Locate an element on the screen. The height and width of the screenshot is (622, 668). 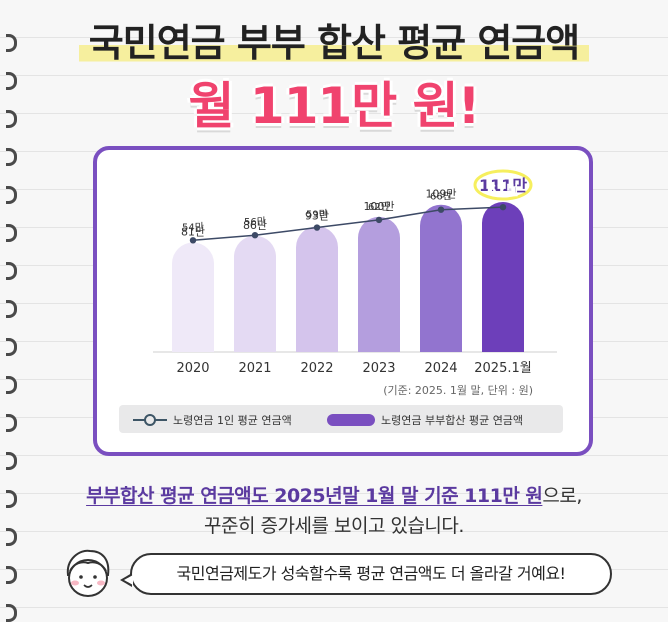
summary-rest: 으로, is located at coordinates (562, 496).